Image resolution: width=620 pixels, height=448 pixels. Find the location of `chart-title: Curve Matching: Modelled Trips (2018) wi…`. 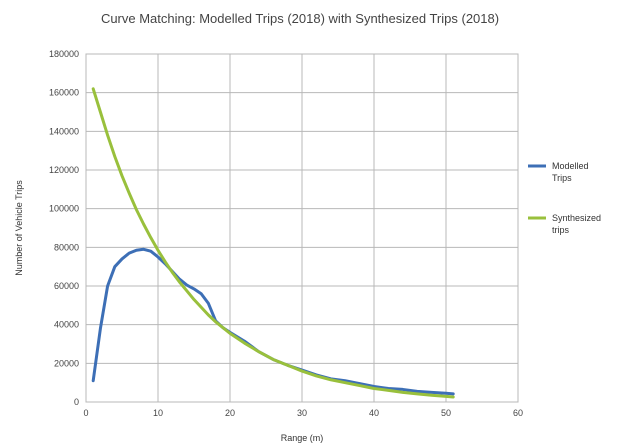

chart-title: Curve Matching: Modelled Trips (2018) wi… is located at coordinates (300, 18).